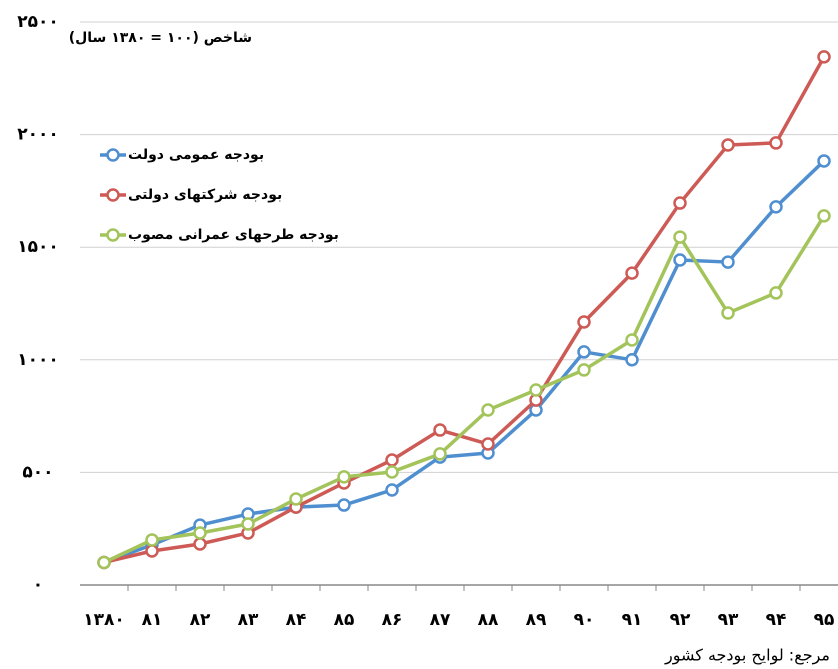  What do you see at coordinates (536, 620) in the screenshot?
I see `x-tick-label: ۸۹` at bounding box center [536, 620].